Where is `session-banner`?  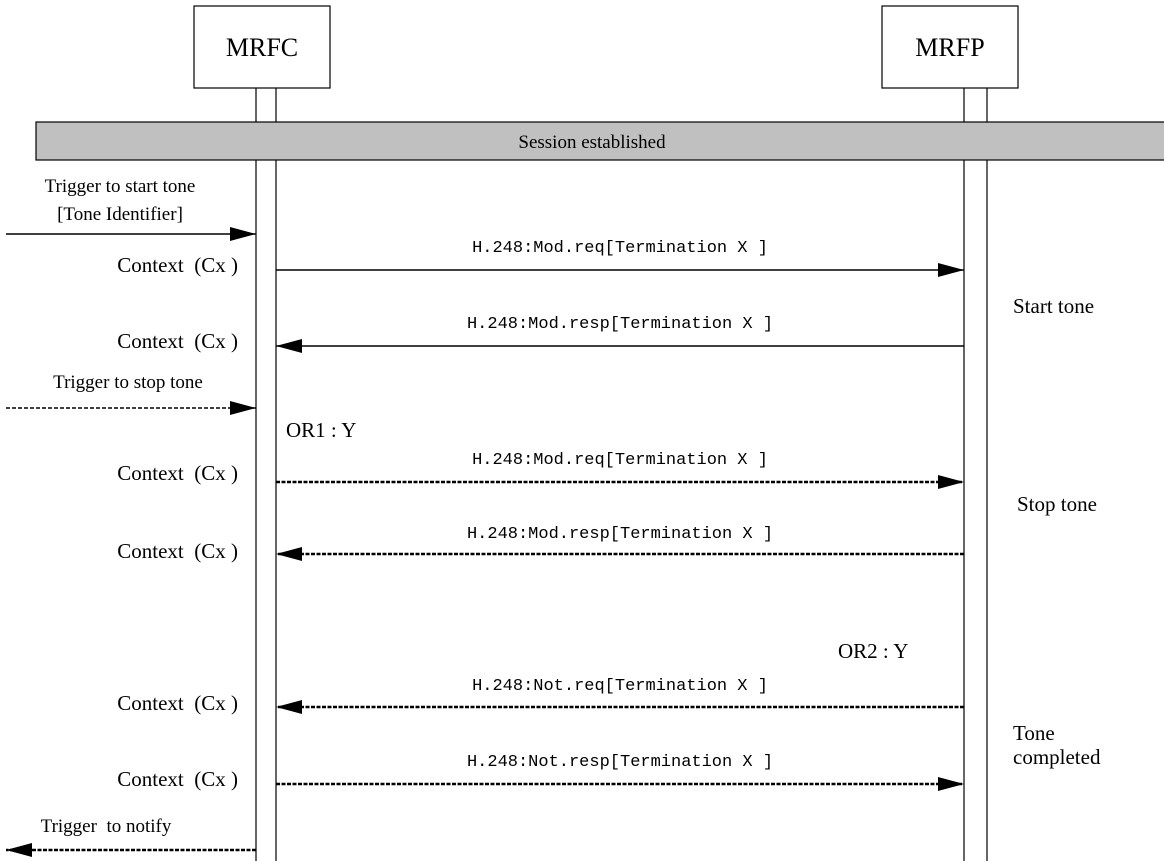 session-banner is located at coordinates (599, 141).